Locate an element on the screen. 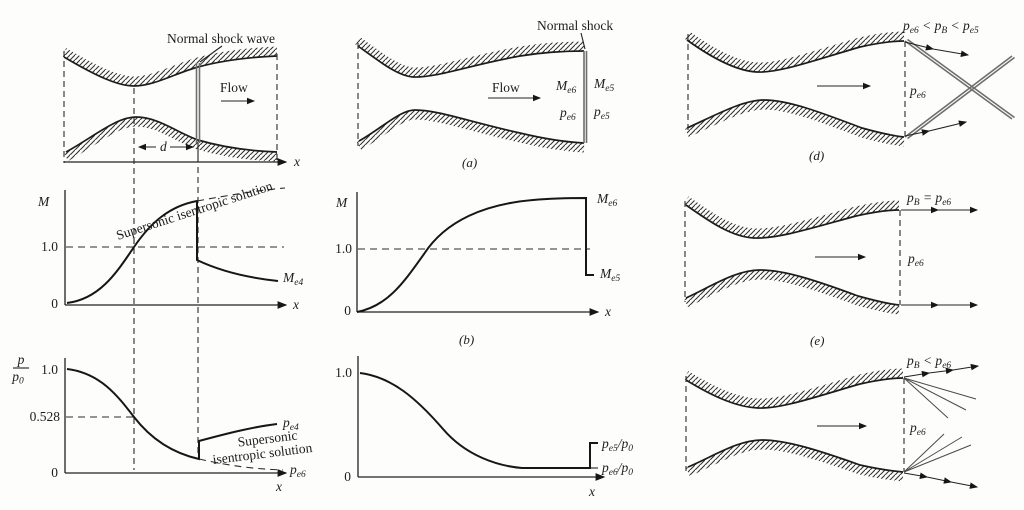 This screenshot has width=1024, height=510. panel-nozzle-exit-shock: Normal shock Flow Me6 Me5 pe6 pe5 (a) is located at coordinates (484, 94).